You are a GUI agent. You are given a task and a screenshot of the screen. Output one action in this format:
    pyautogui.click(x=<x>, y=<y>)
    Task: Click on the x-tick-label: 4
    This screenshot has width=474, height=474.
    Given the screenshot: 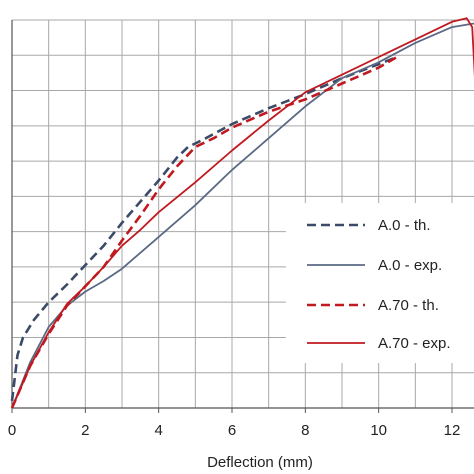 What is the action you would take?
    pyautogui.click(x=158, y=430)
    